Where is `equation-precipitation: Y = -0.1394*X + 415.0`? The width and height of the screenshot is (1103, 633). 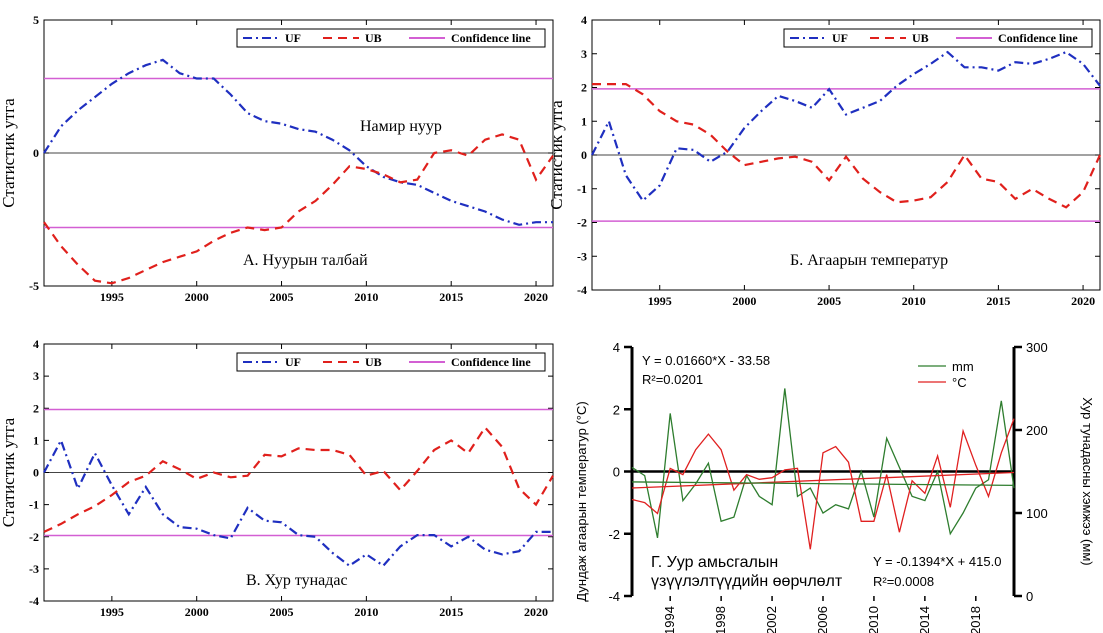 equation-precipitation: Y = -0.1394*X + 415.0 is located at coordinates (937, 561).